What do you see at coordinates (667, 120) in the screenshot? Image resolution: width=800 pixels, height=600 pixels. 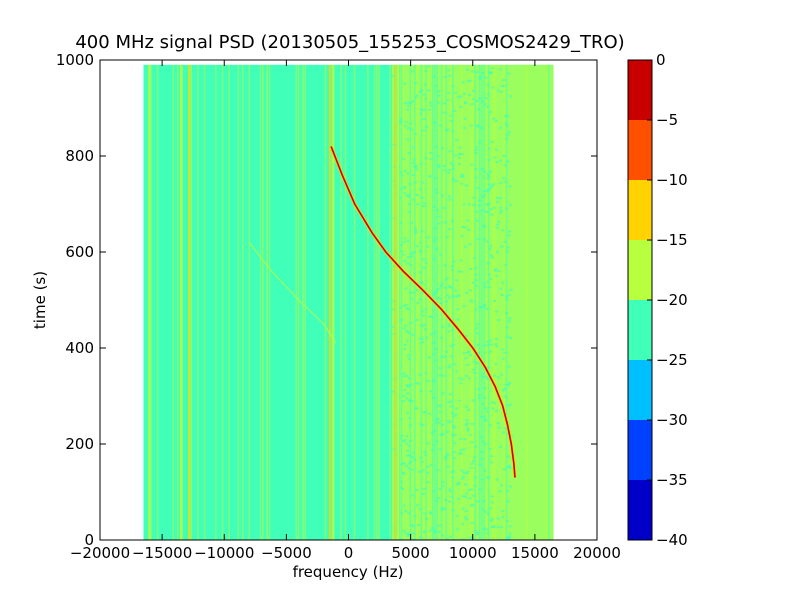 I see `colorbar-tick-label: −5` at bounding box center [667, 120].